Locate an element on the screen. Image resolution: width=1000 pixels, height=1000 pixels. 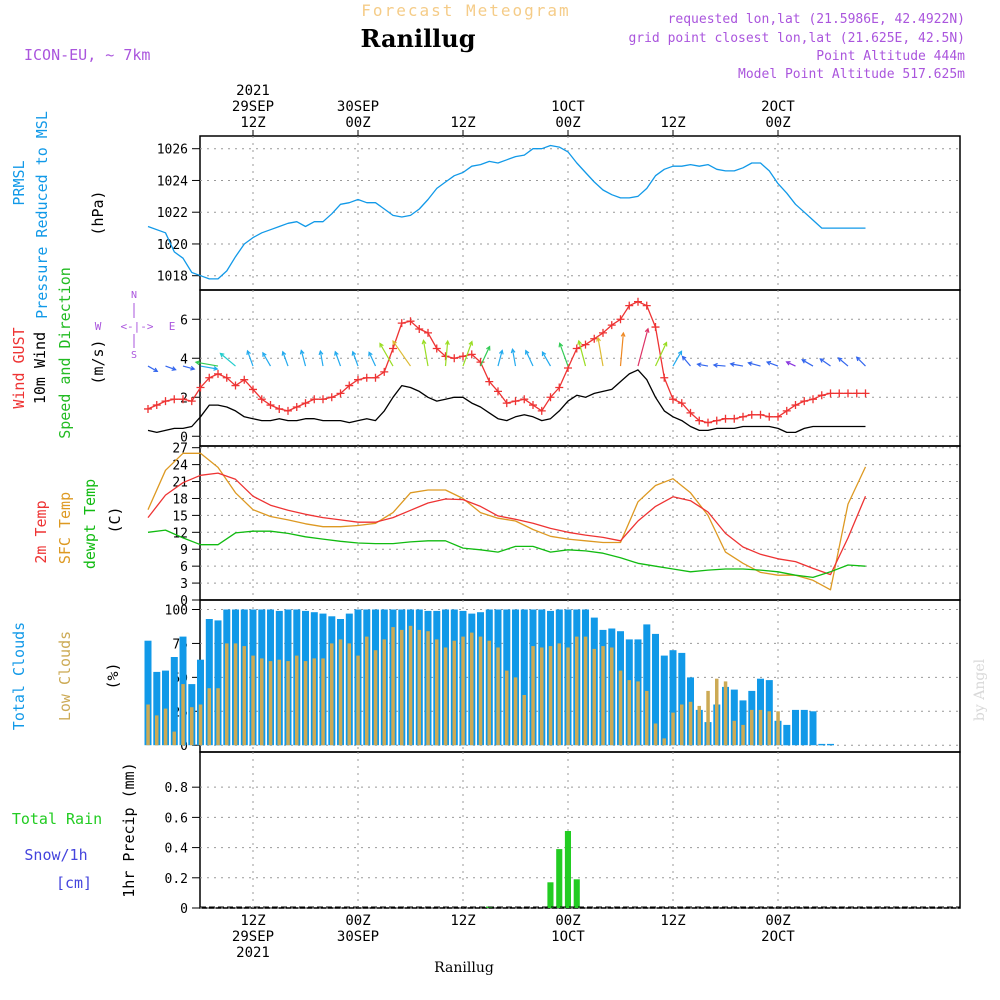
wind-label: 10m Wind is located at coordinates (40, 368).